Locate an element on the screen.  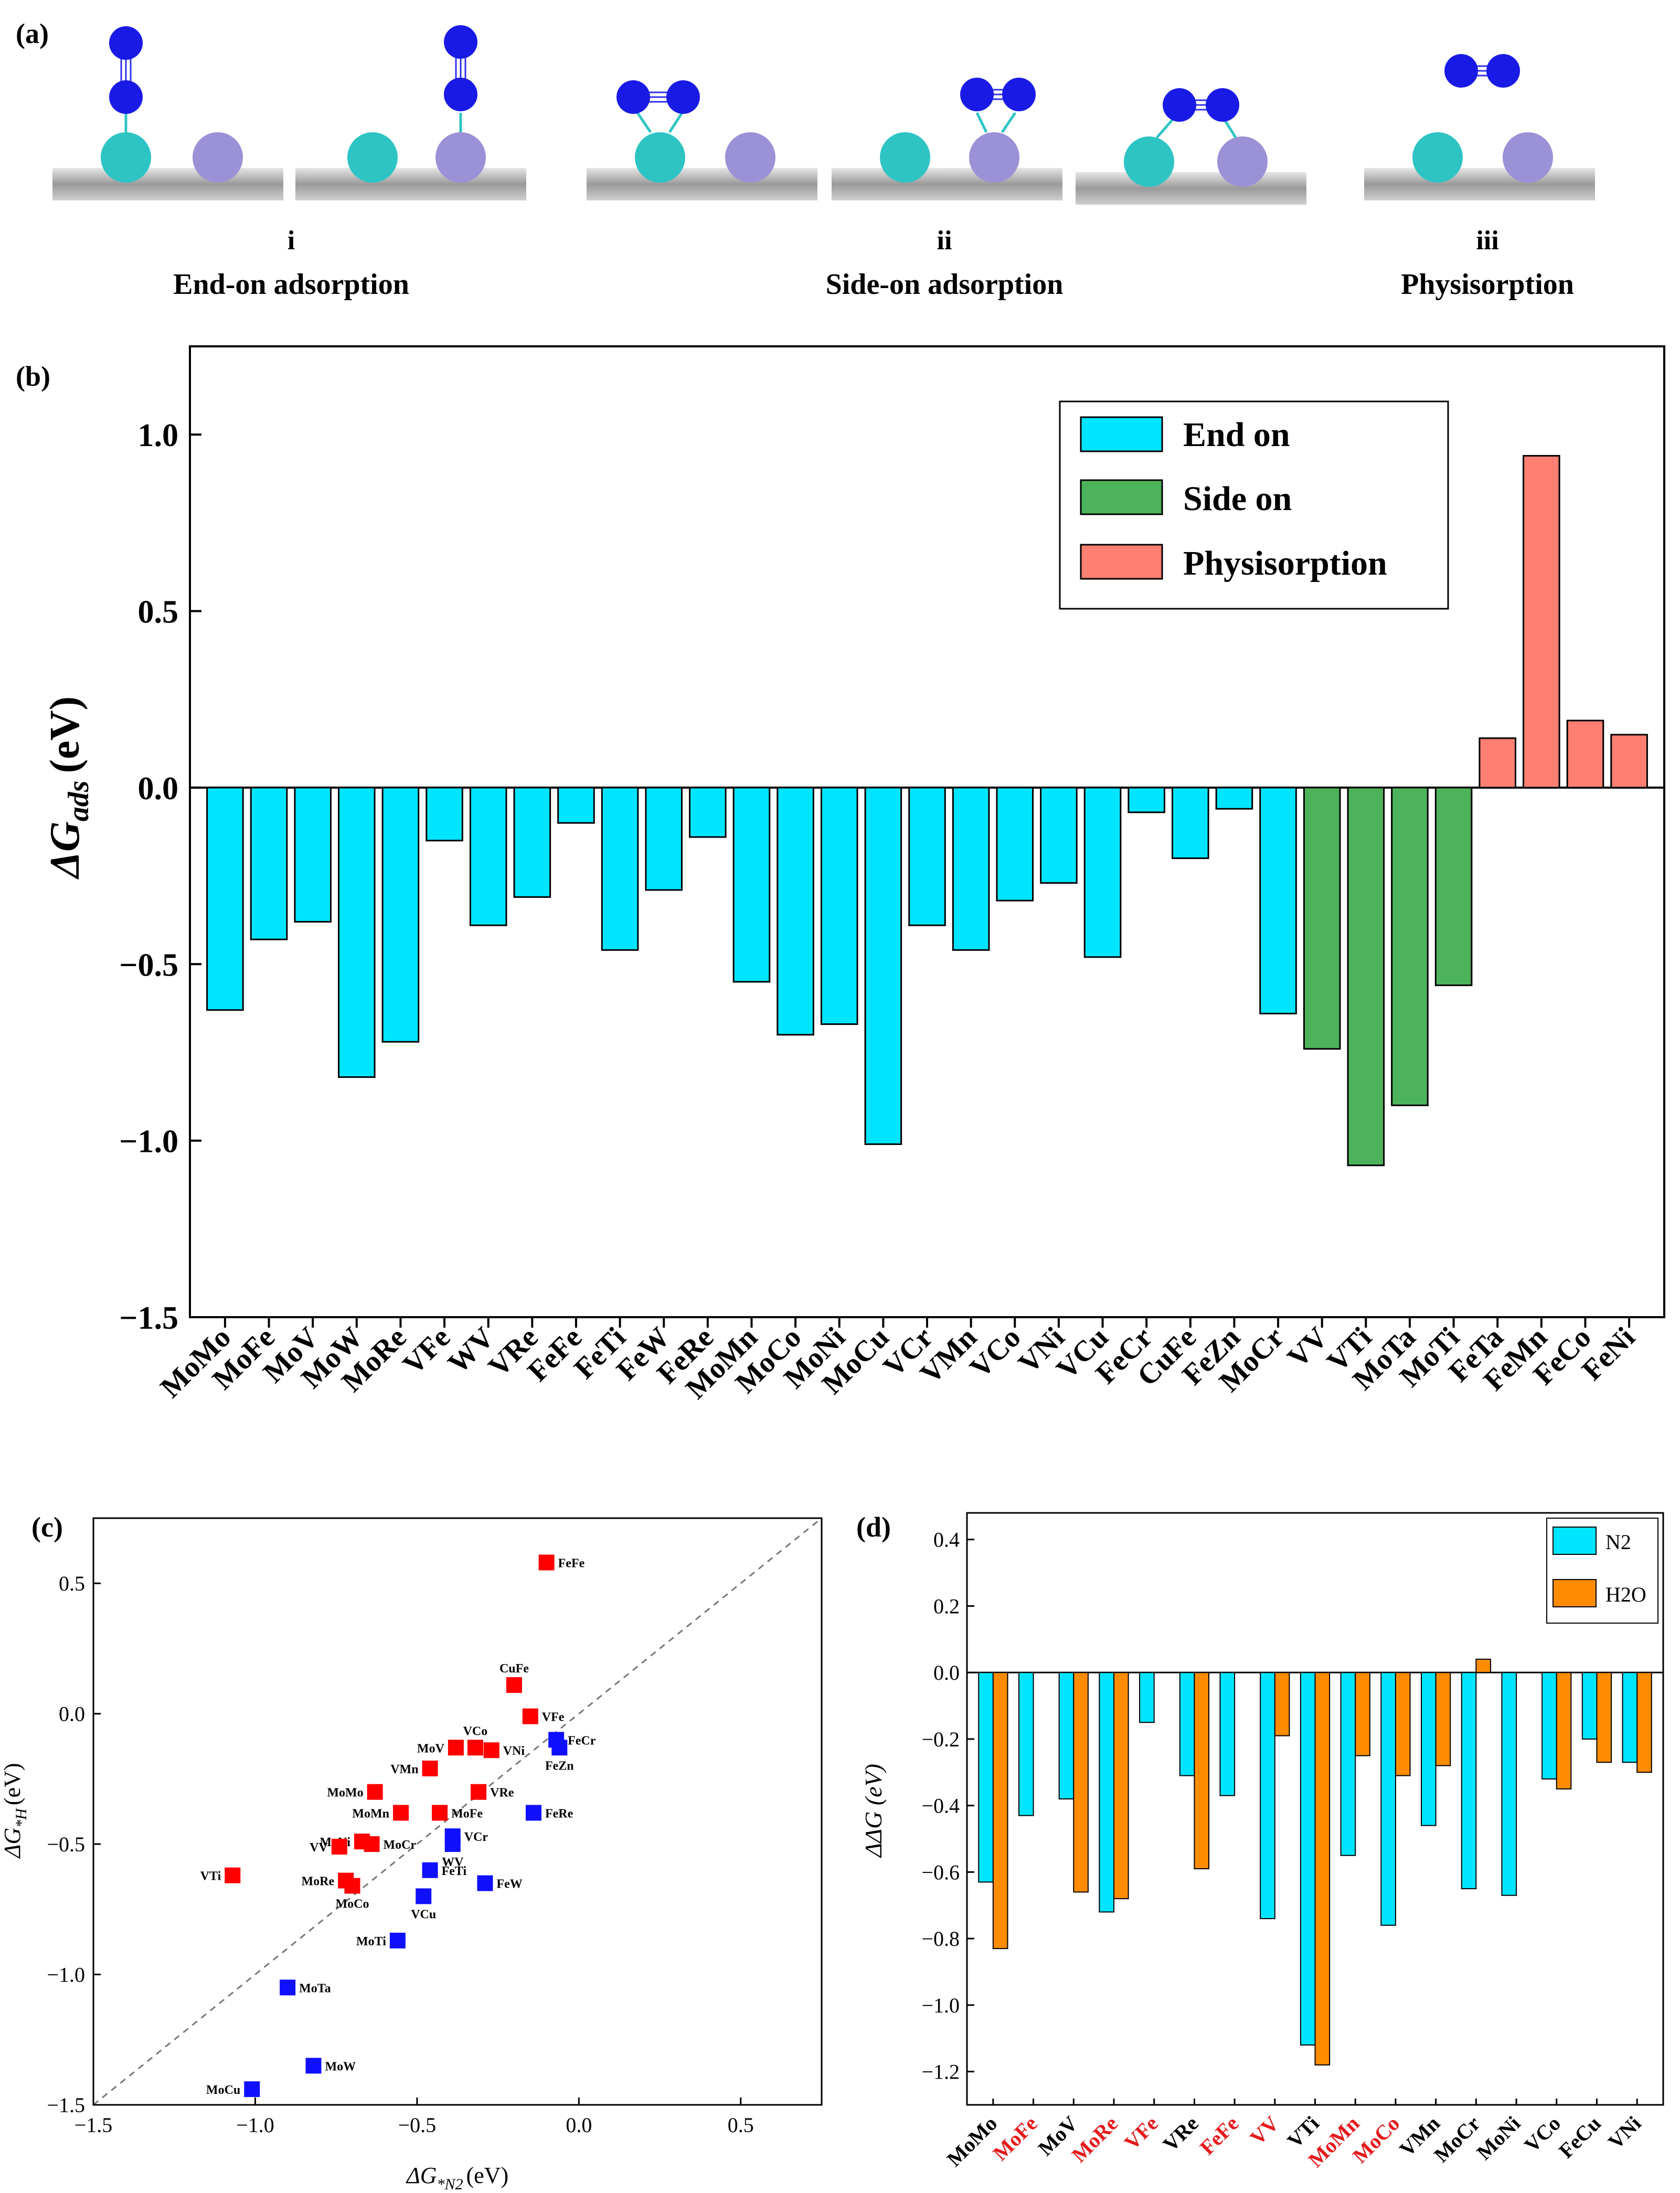
point-label: MoCo is located at coordinates (352, 1904).